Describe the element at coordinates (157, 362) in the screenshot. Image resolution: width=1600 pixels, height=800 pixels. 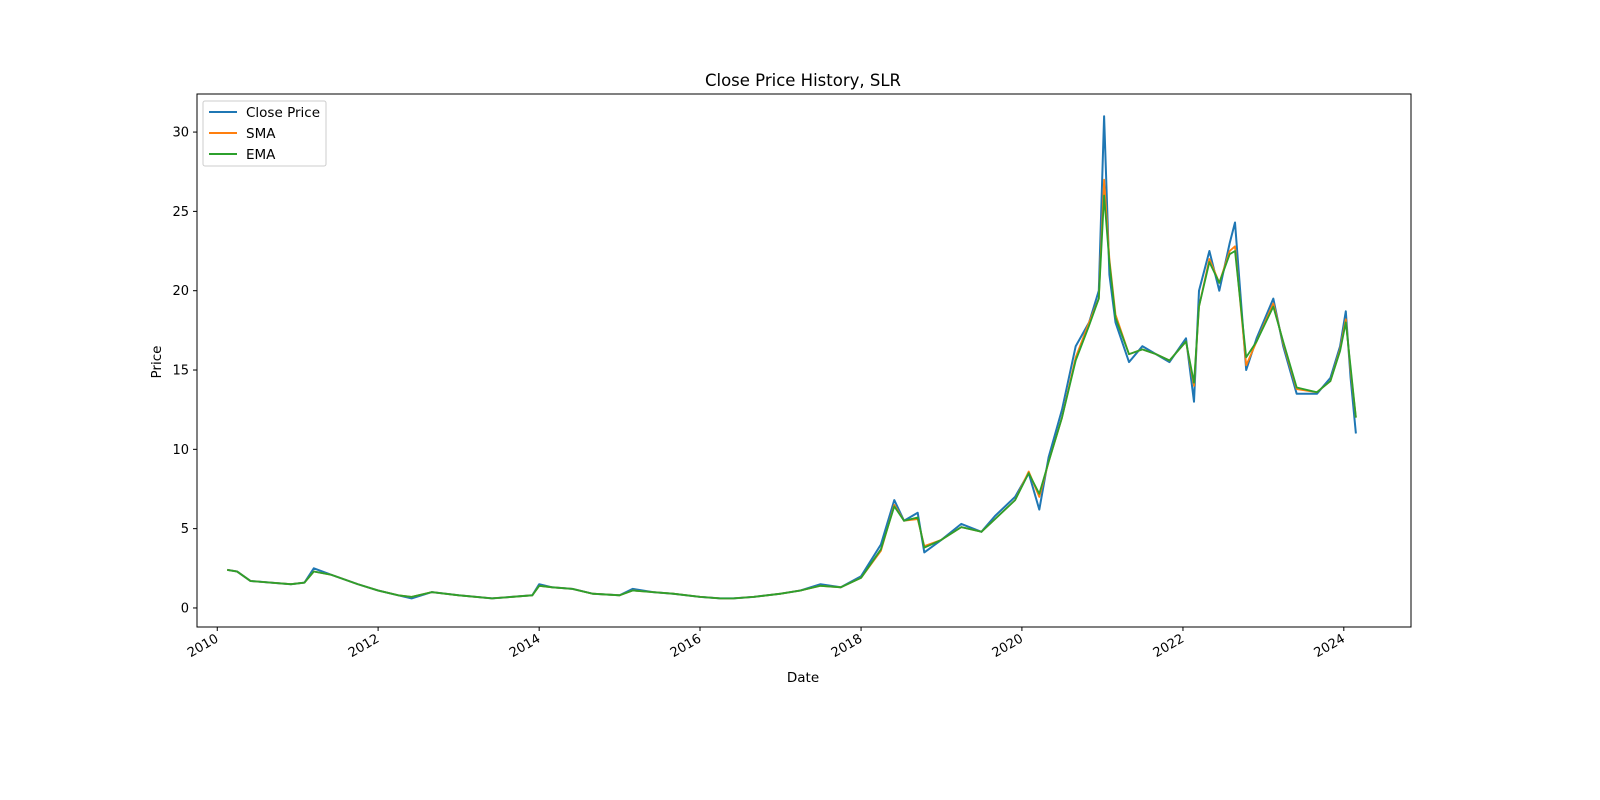
I see `y-axis-label: Price` at that location.